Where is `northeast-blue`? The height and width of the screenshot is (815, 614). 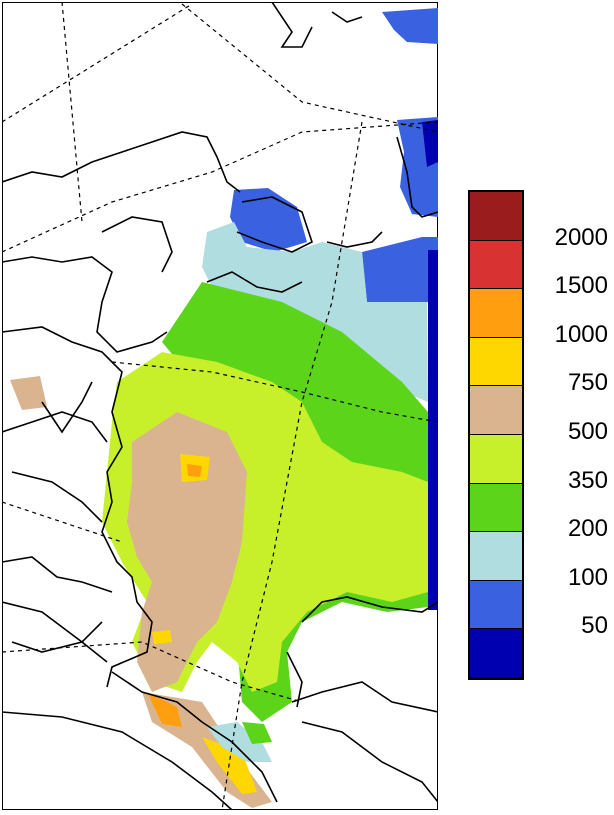 northeast-blue is located at coordinates (400, 269).